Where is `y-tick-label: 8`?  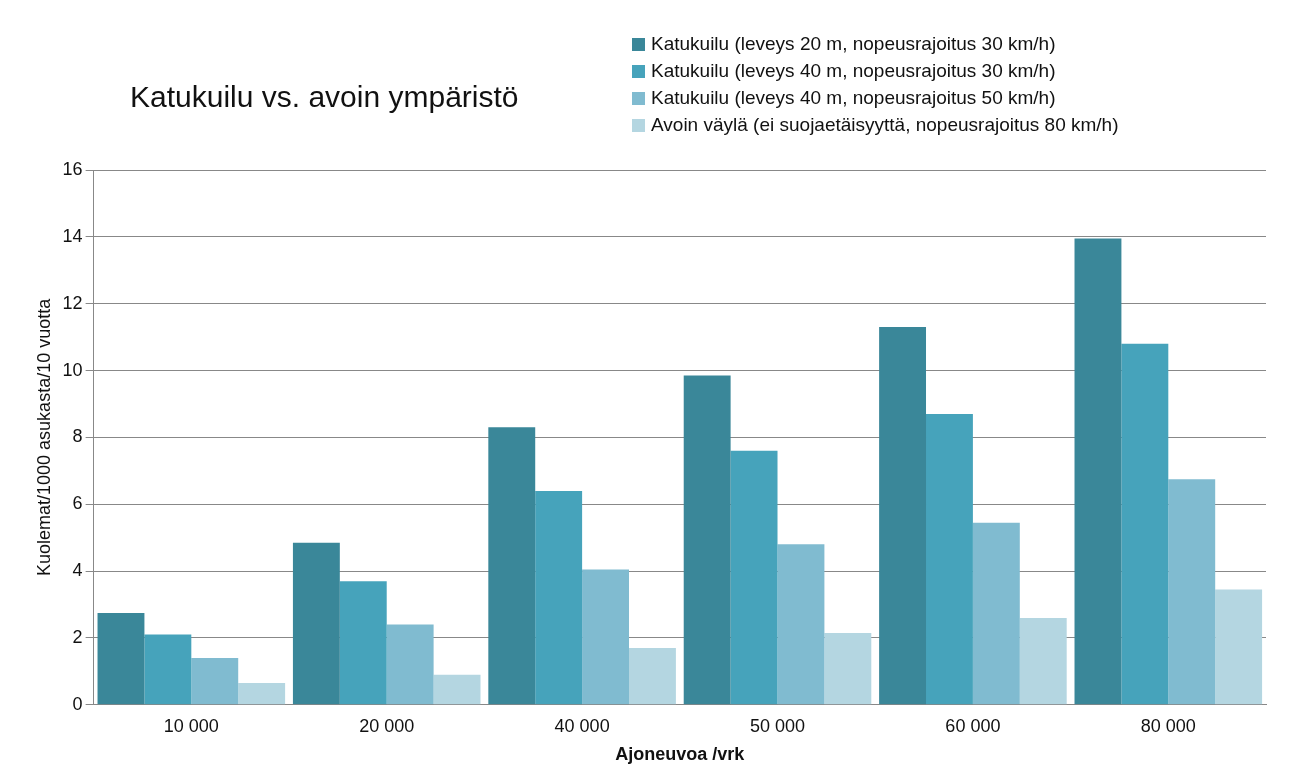
y-tick-label: 8 is located at coordinates (77, 436).